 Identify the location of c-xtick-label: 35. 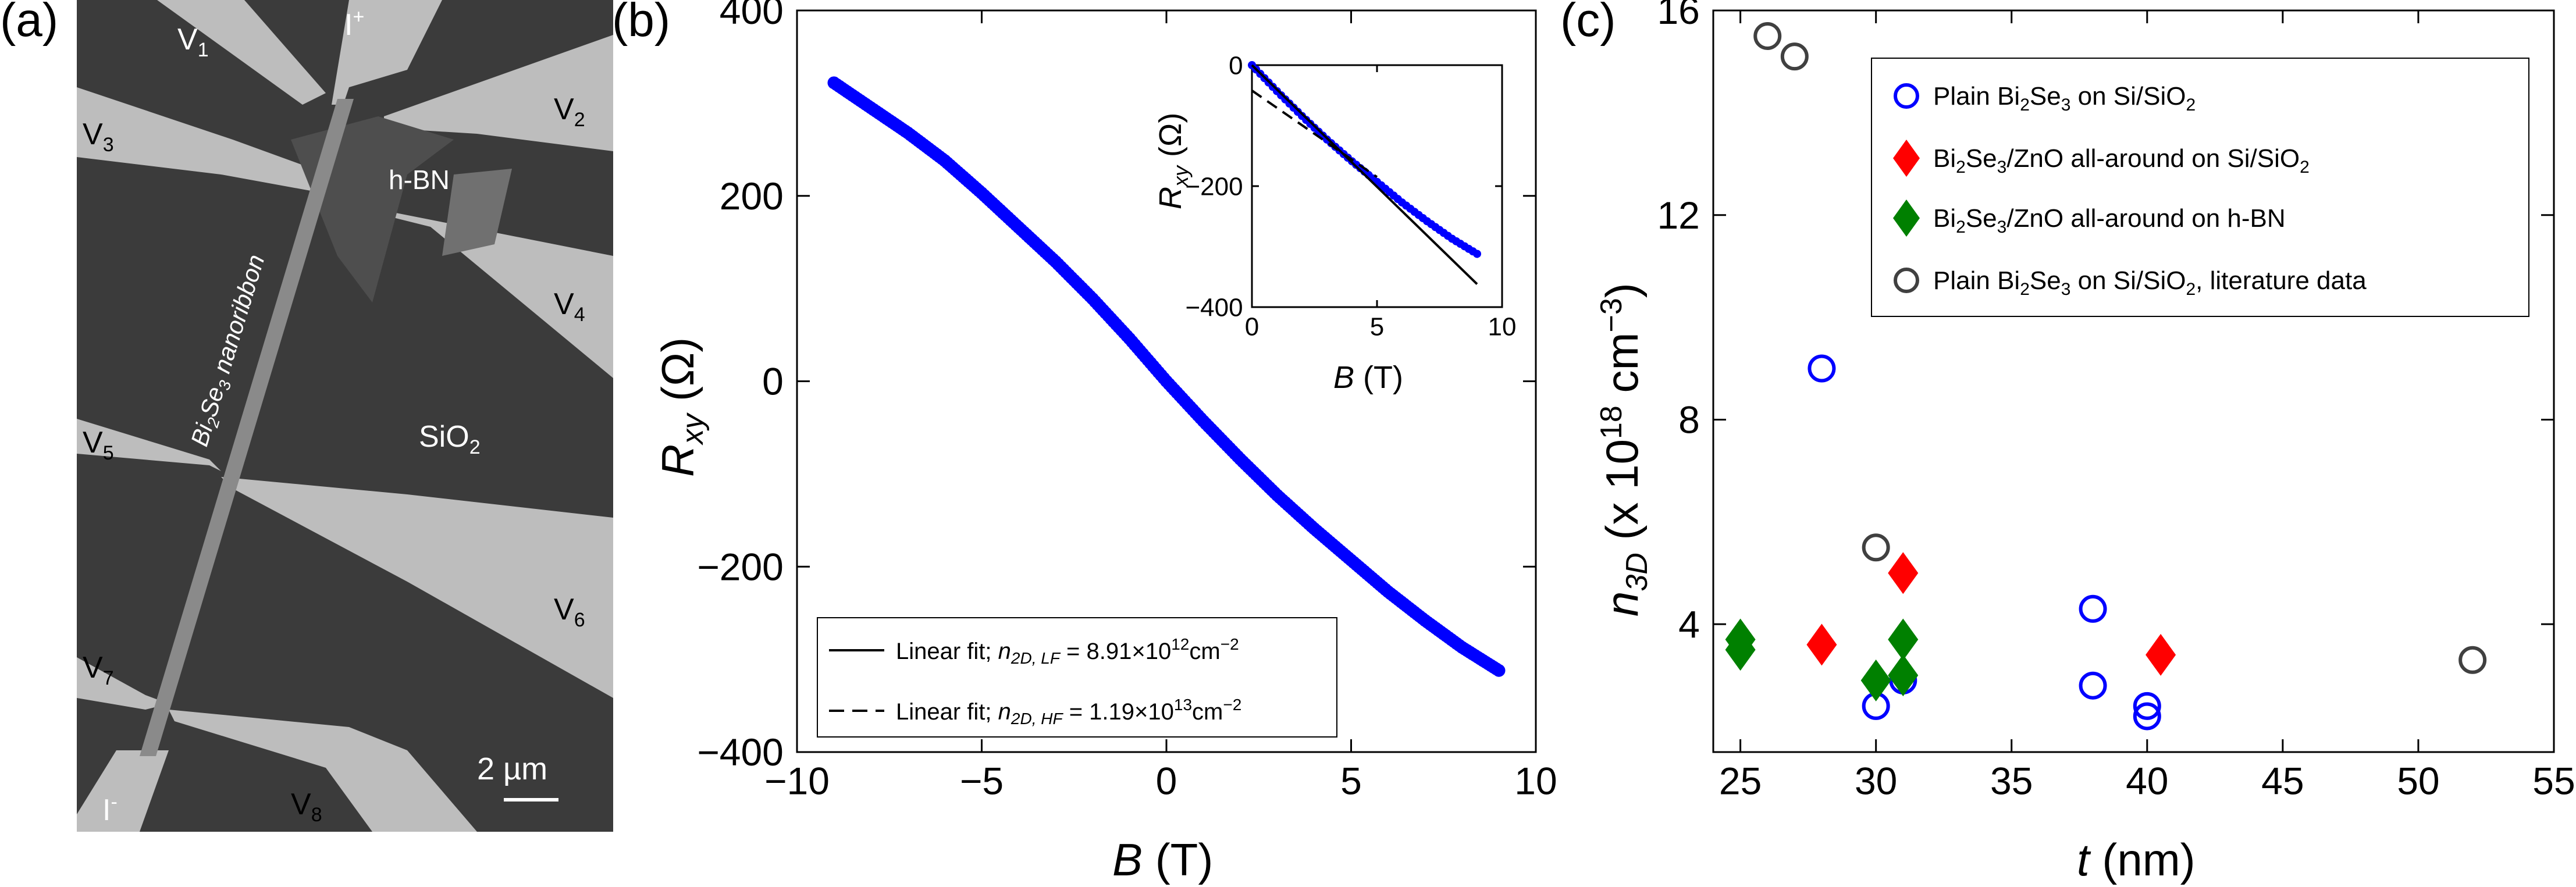
(2011, 782).